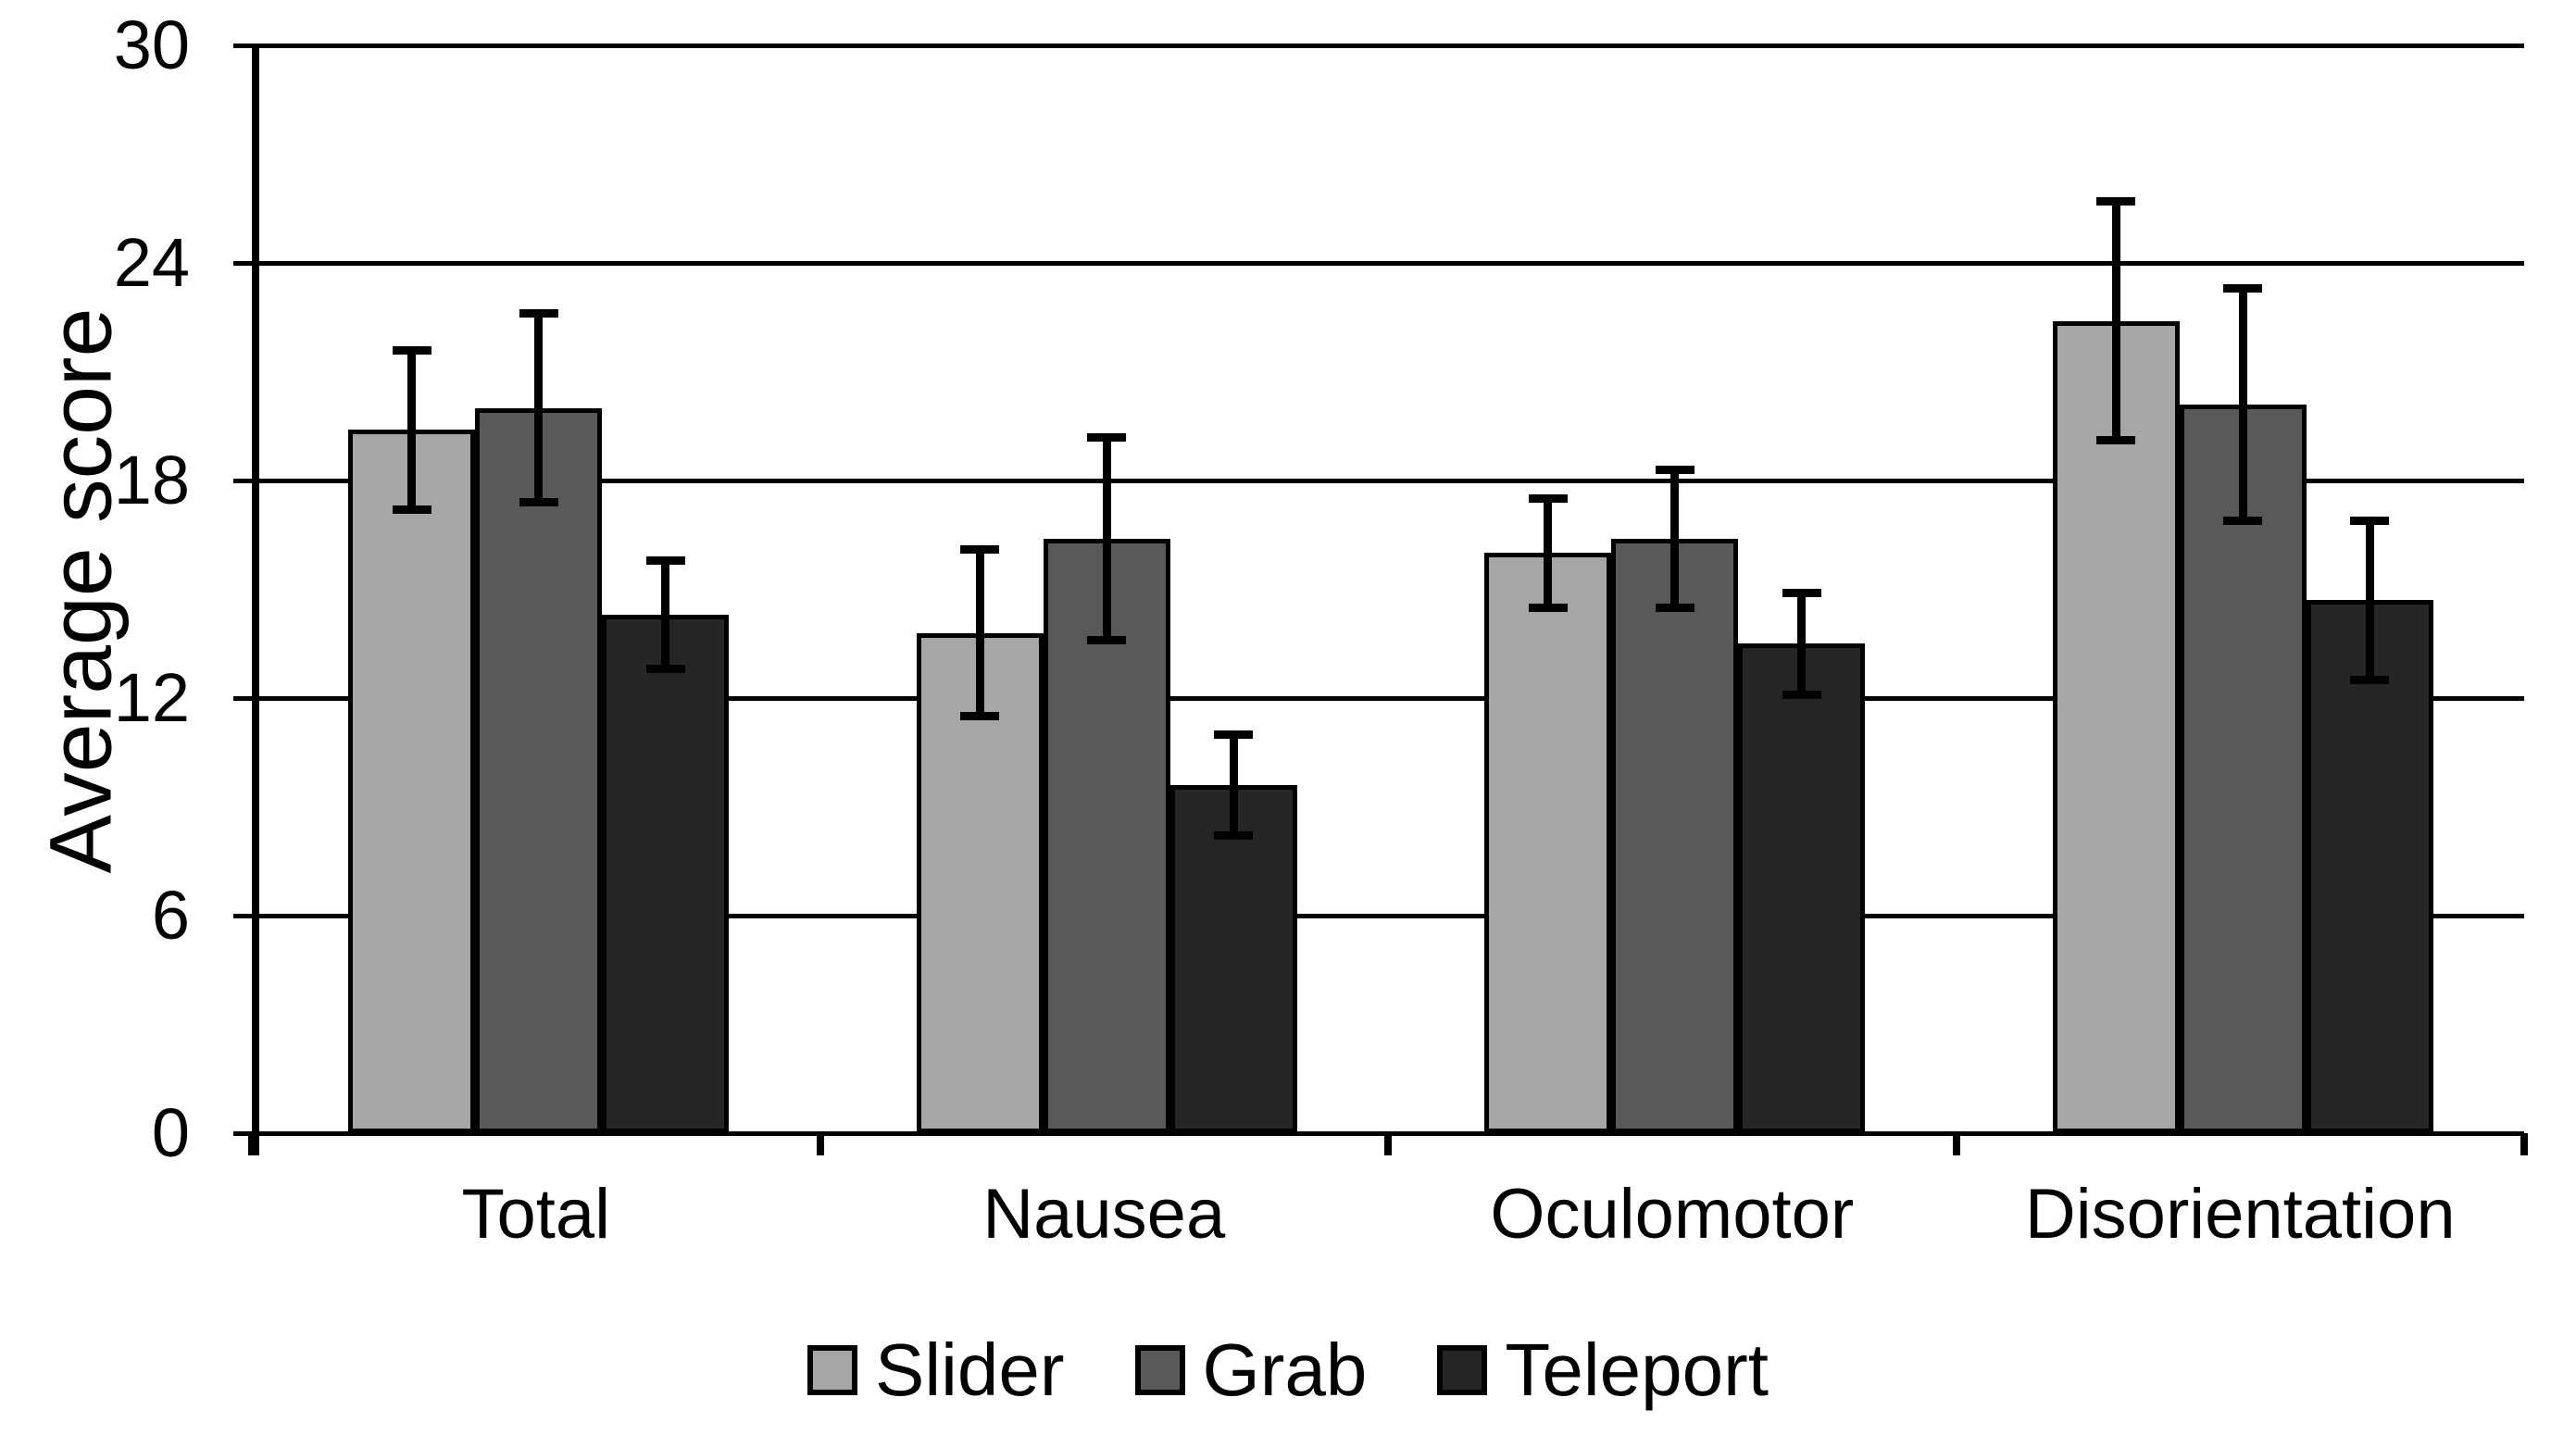 This screenshot has height=1435, width=2576. What do you see at coordinates (980, 716) in the screenshot?
I see `error-bar-cap-bottom-slider-nausea` at bounding box center [980, 716].